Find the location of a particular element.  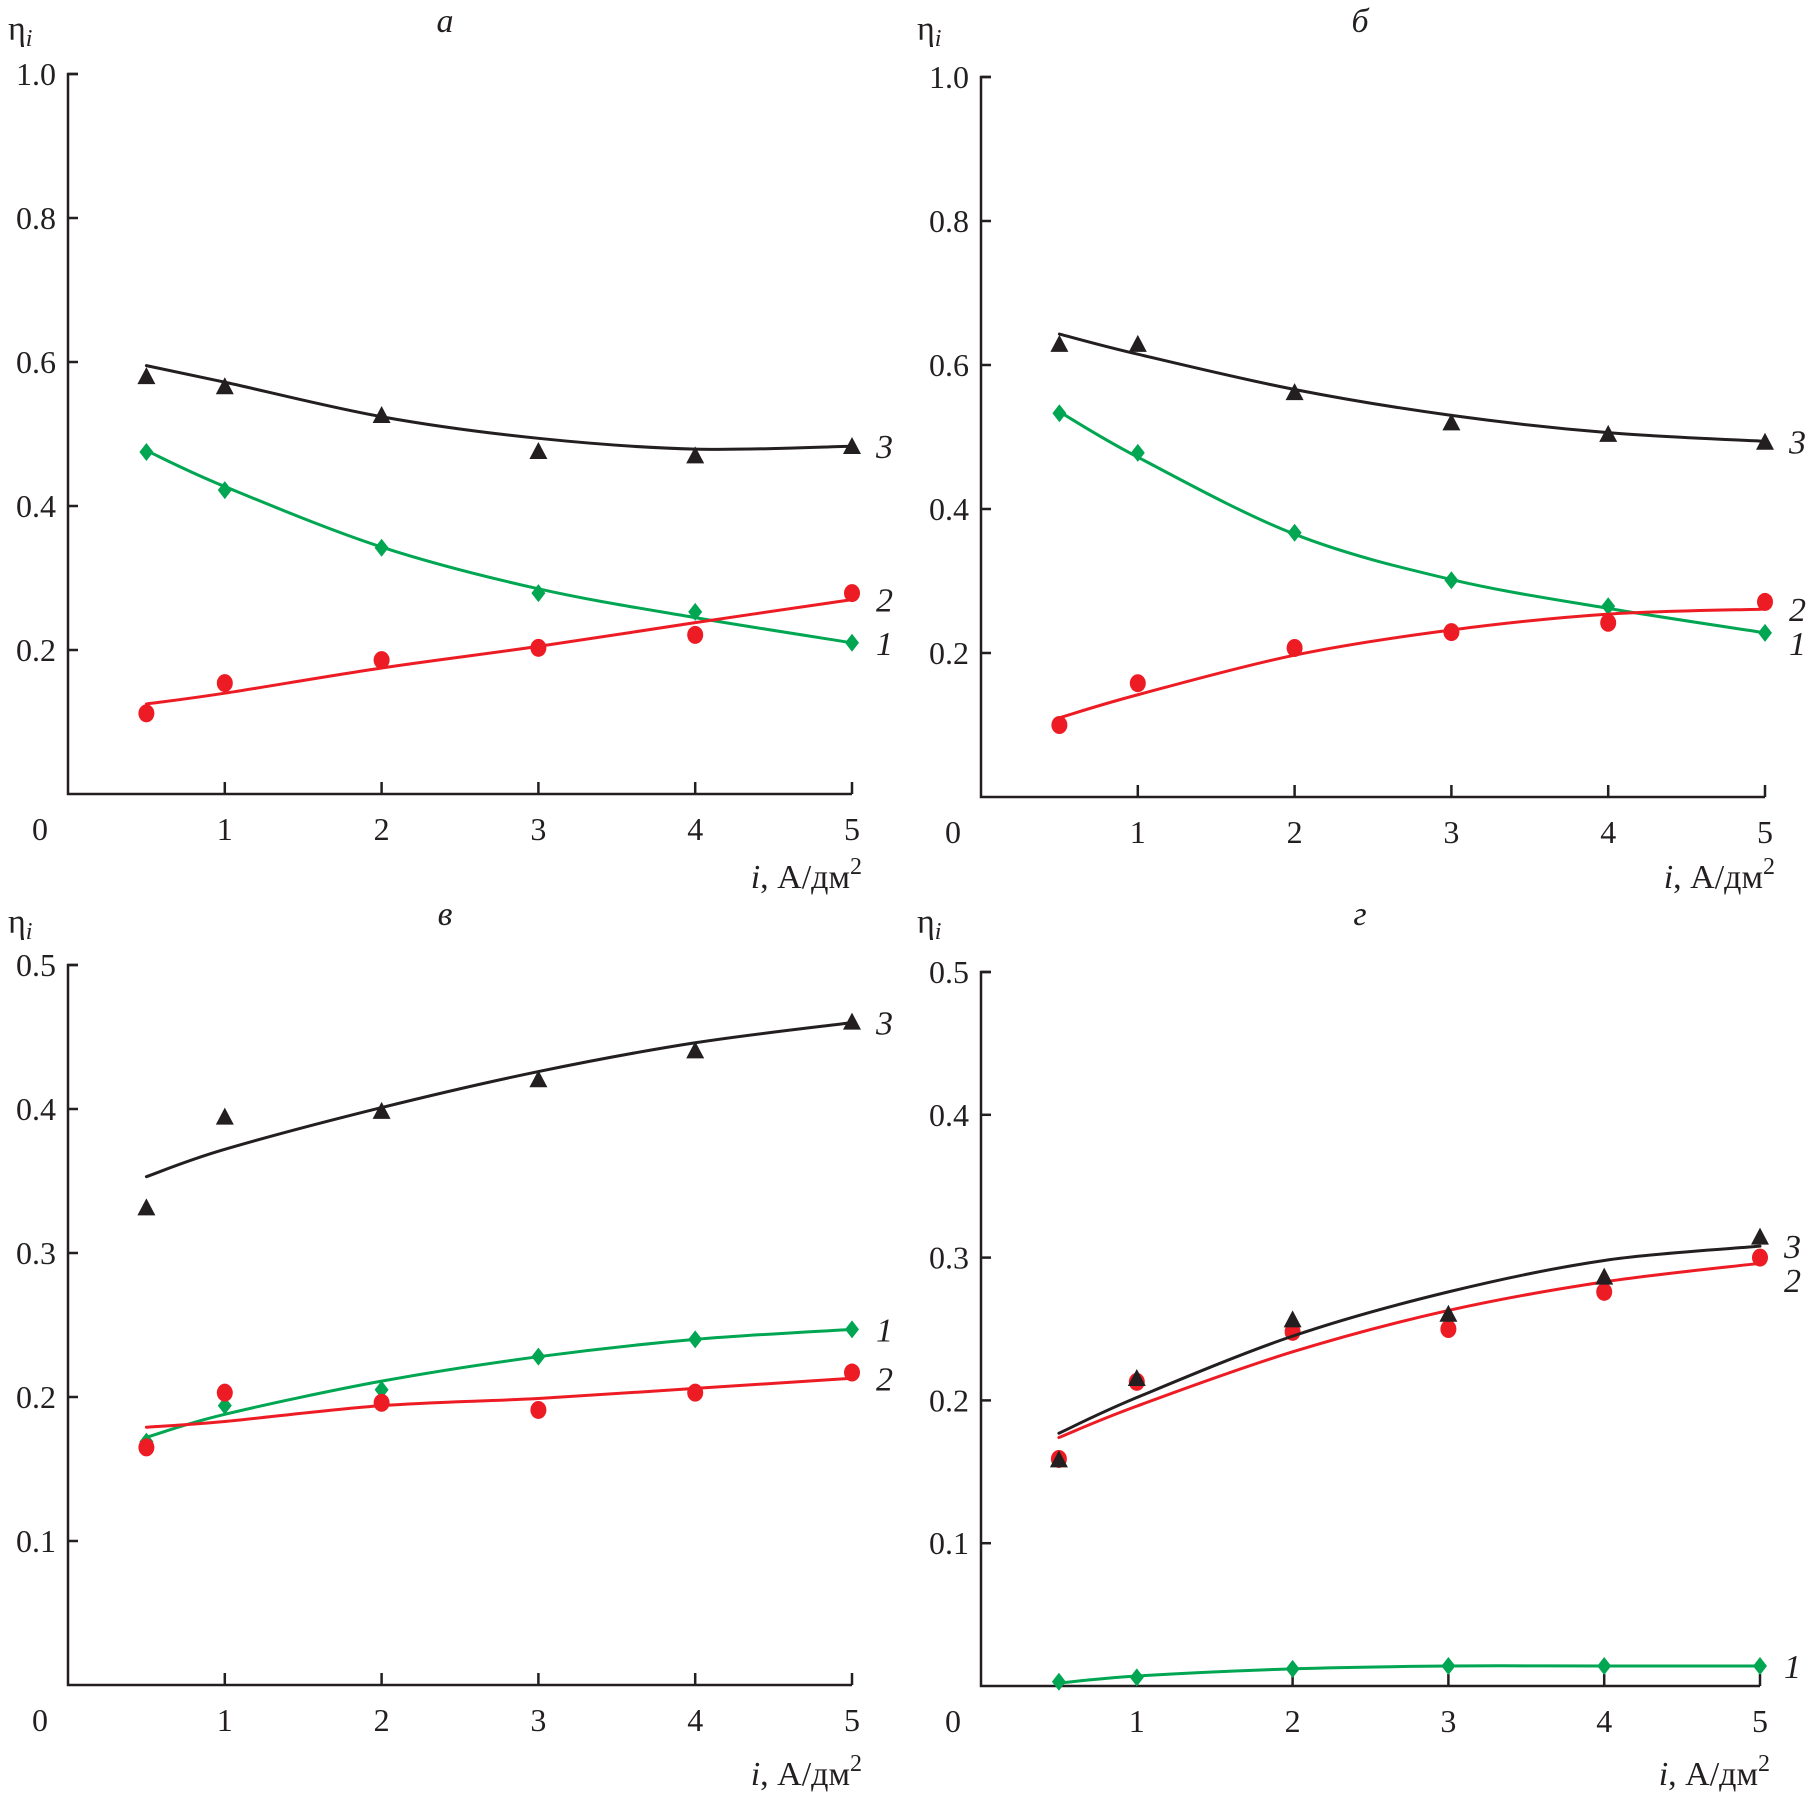

y-tick-label: 1.0 is located at coordinates (949, 77).